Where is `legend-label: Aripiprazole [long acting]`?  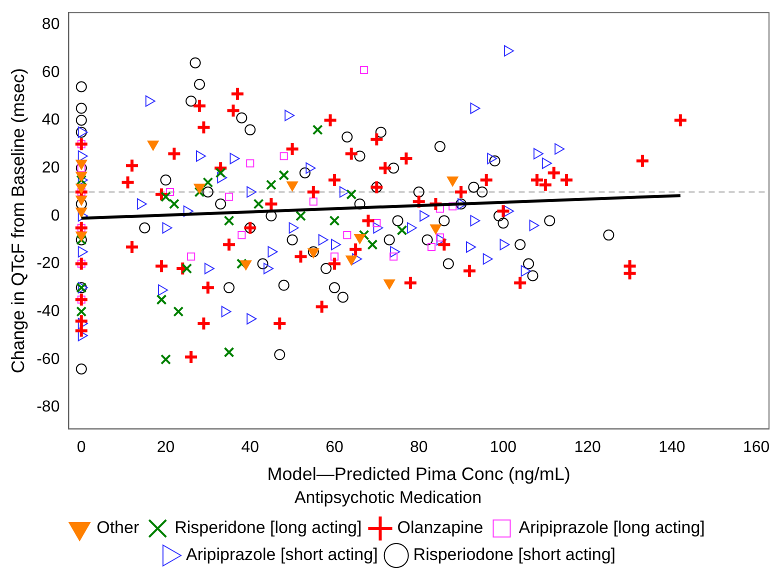 legend-label: Aripiprazole [long acting] is located at coordinates (611, 528).